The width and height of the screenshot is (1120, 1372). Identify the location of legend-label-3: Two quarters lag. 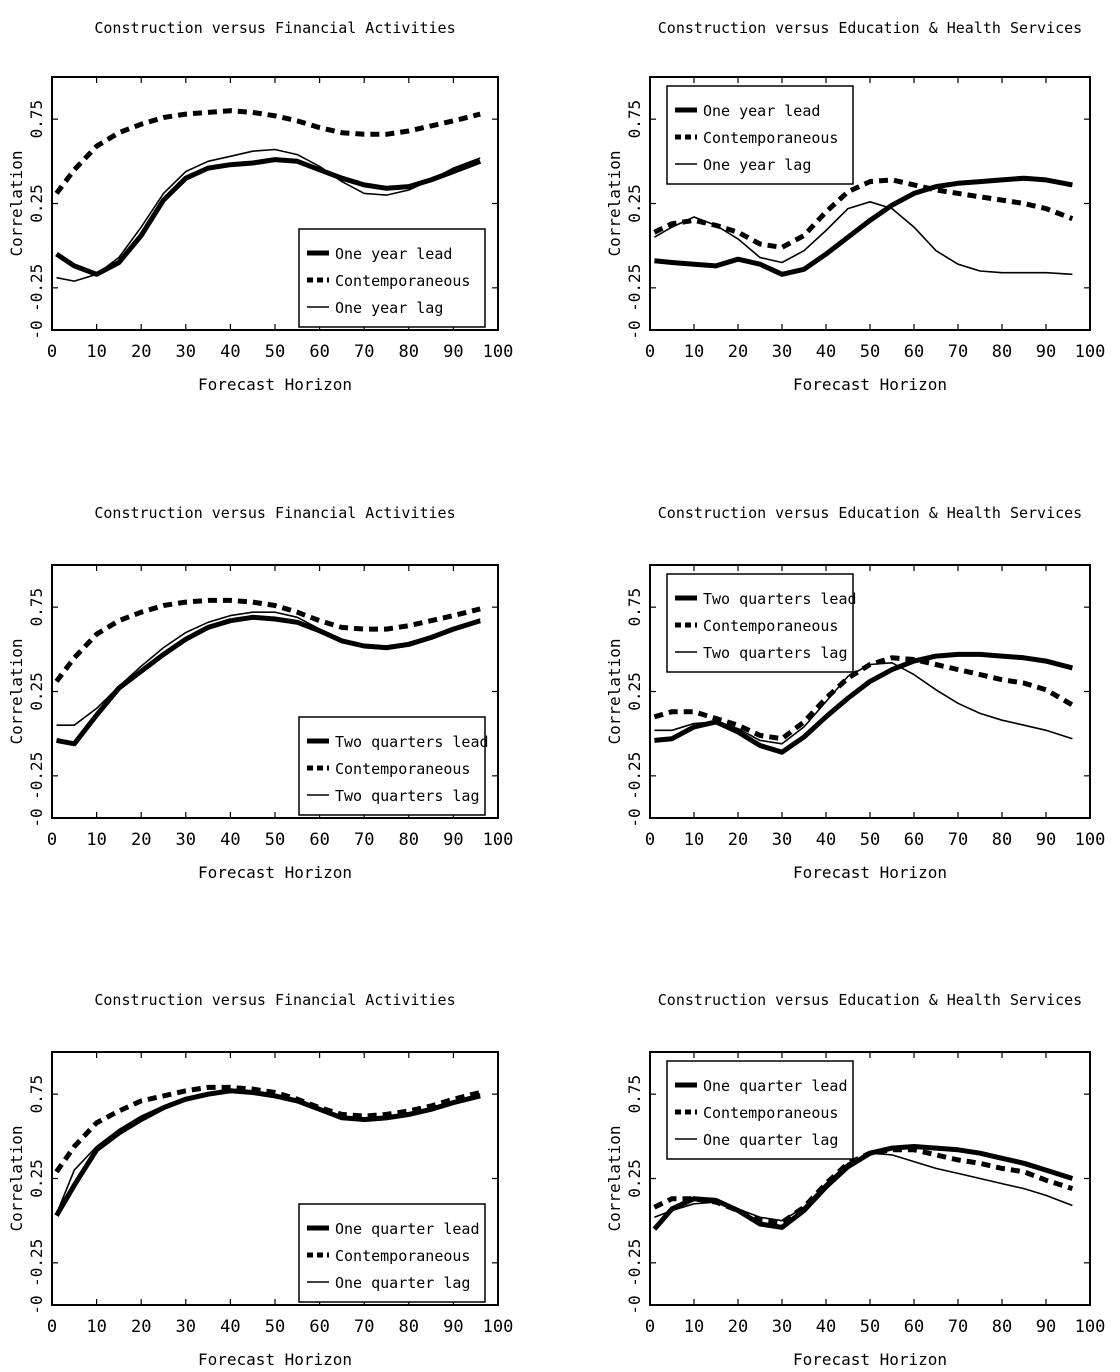
(775, 653).